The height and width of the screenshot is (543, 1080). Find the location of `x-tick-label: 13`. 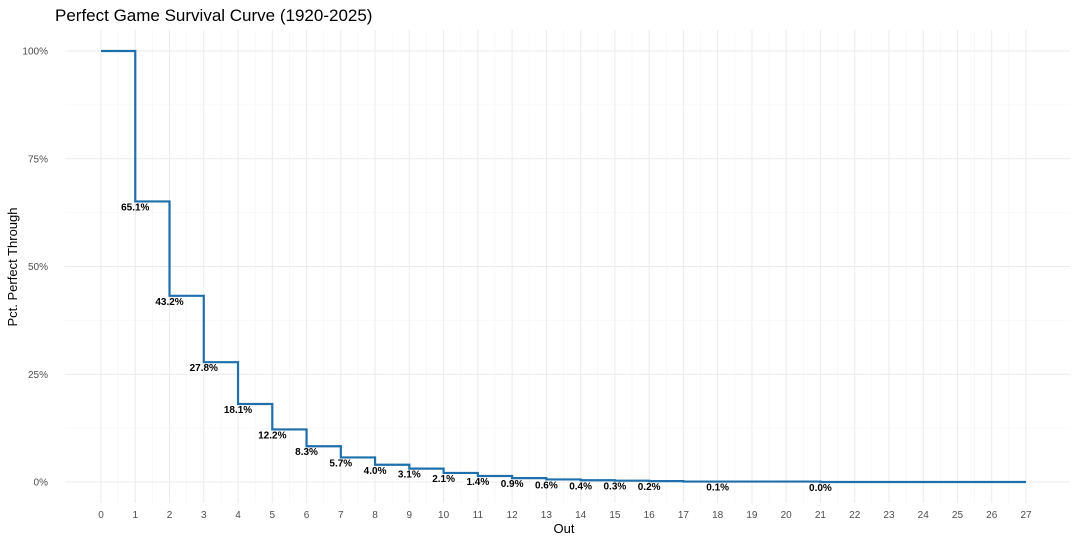

x-tick-label: 13 is located at coordinates (547, 515).